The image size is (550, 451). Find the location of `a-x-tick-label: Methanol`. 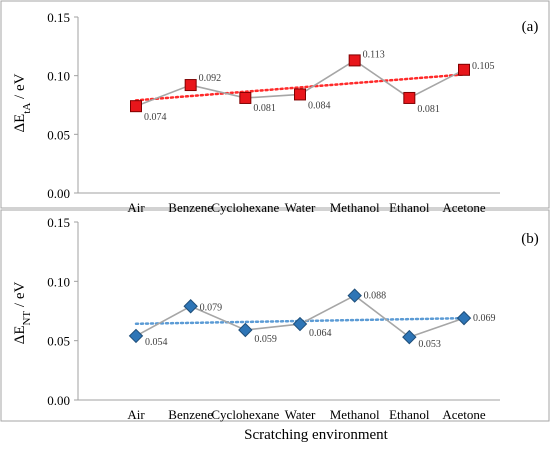

a-x-tick-label: Methanol is located at coordinates (355, 207).